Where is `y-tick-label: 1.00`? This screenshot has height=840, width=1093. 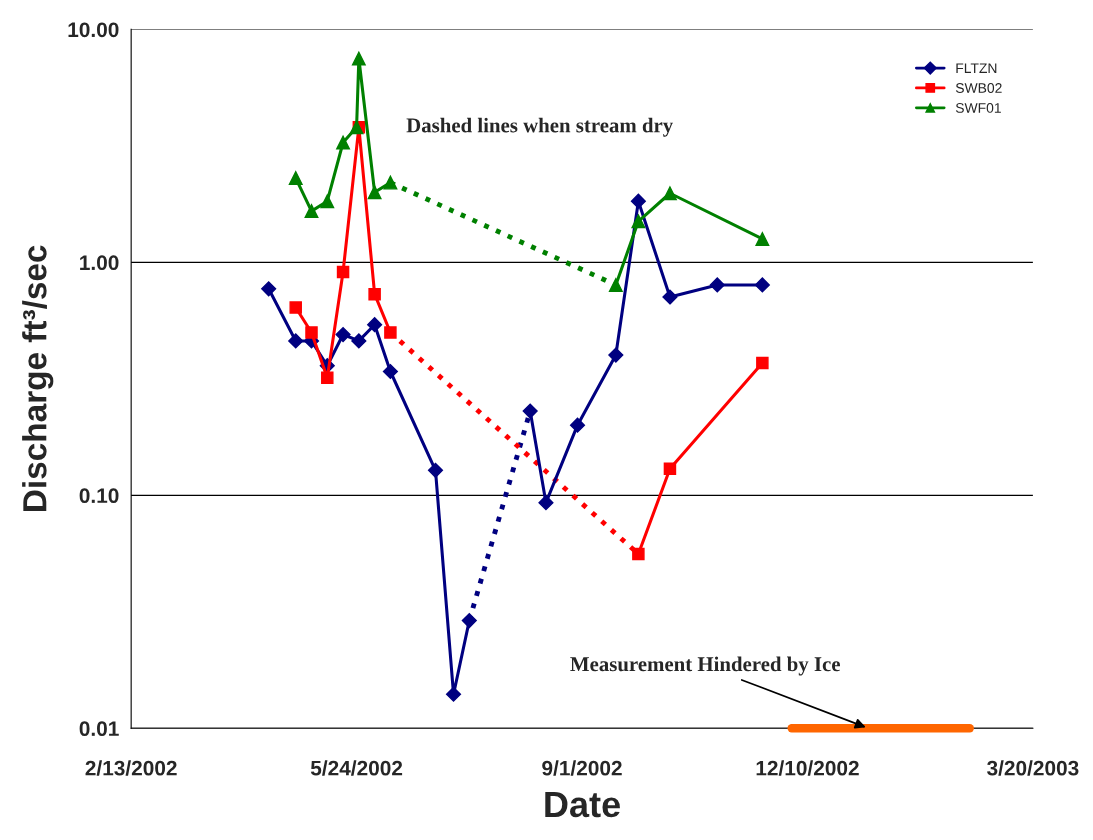
y-tick-label: 1.00 is located at coordinates (99, 263).